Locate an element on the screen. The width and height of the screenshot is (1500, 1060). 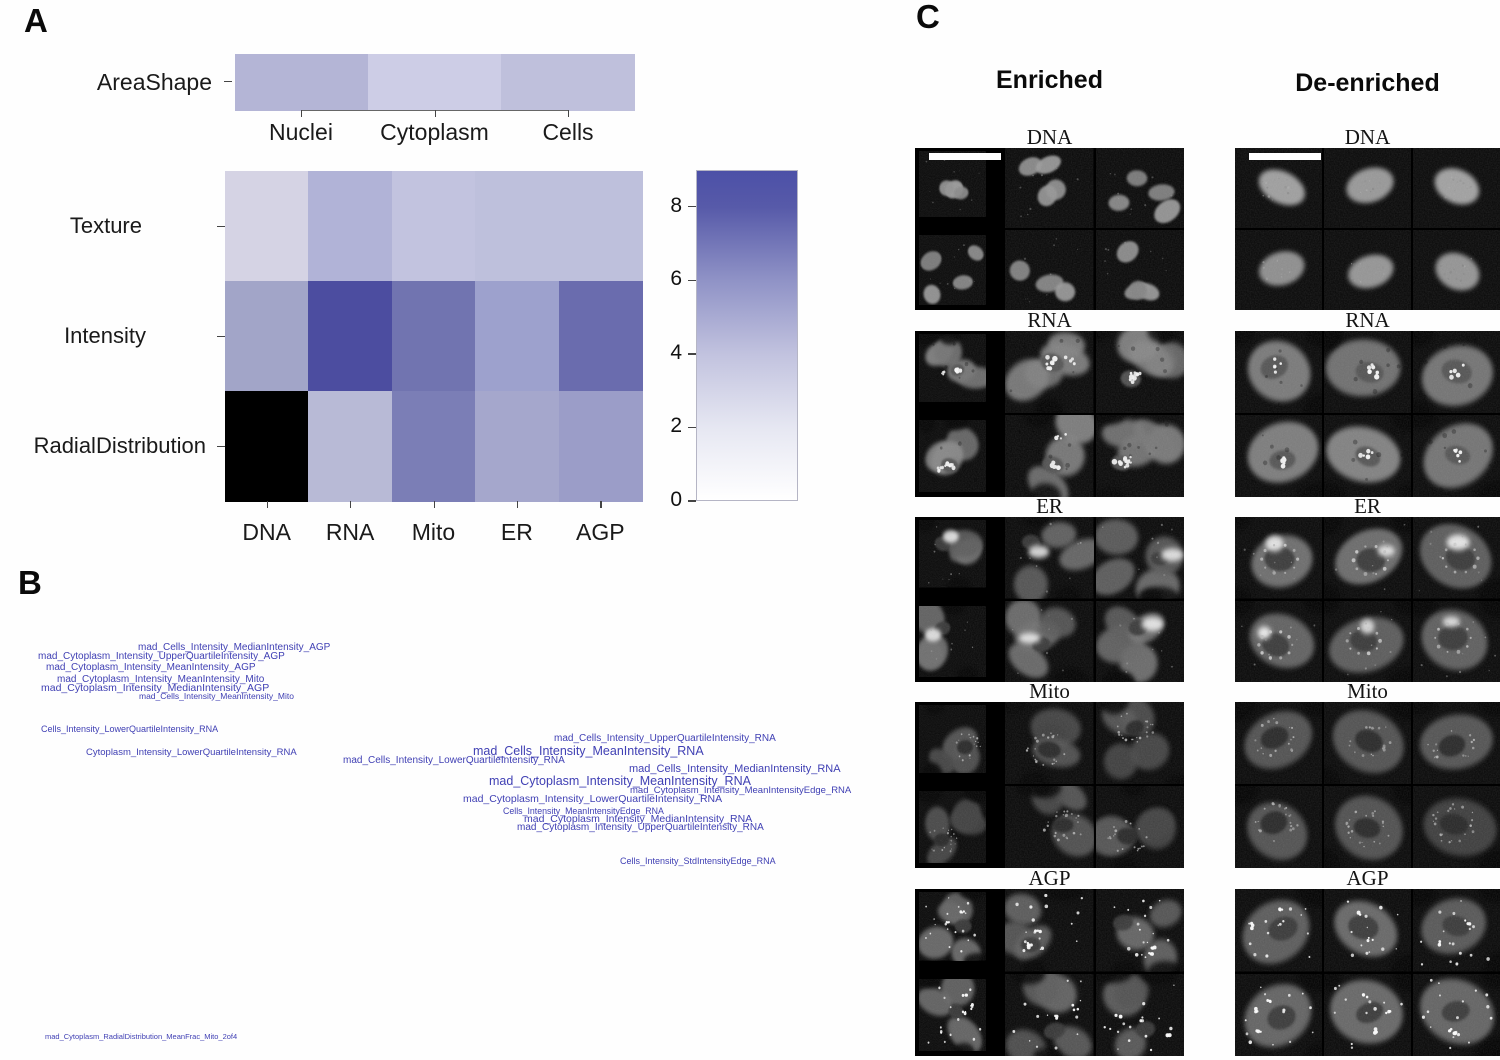
heatmap-column-label: RNA is located at coordinates (350, 532).